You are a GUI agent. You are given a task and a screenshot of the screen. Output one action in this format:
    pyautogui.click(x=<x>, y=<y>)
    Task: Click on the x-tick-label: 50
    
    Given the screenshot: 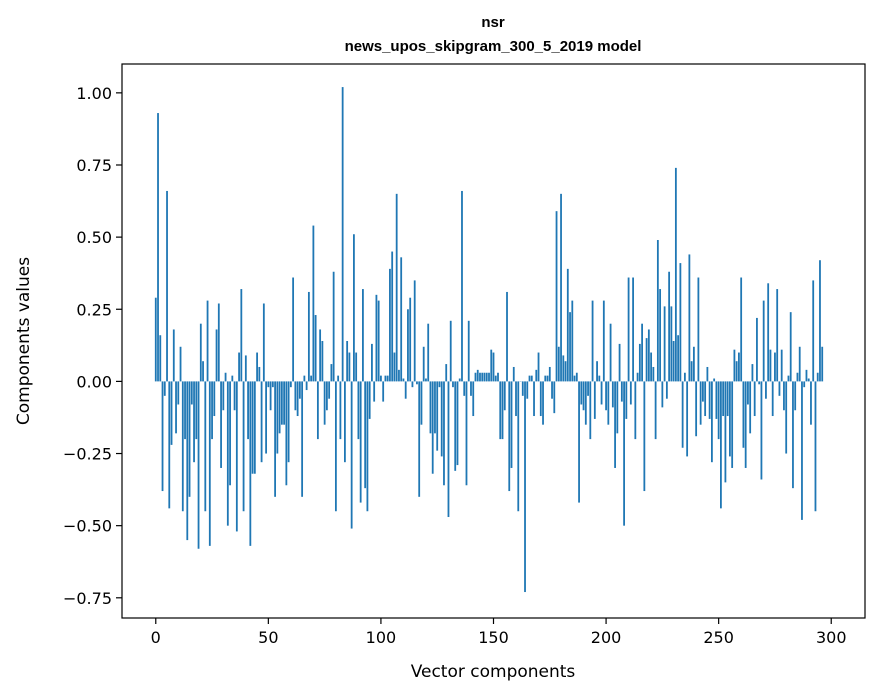 What is the action you would take?
    pyautogui.click(x=268, y=637)
    